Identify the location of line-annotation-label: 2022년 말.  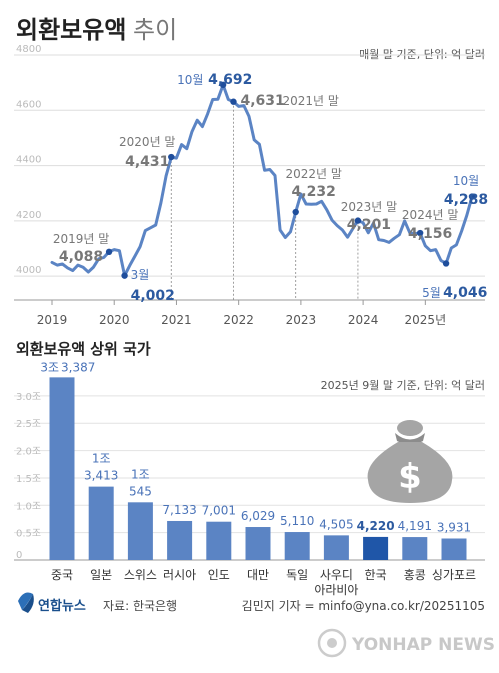
(313, 174).